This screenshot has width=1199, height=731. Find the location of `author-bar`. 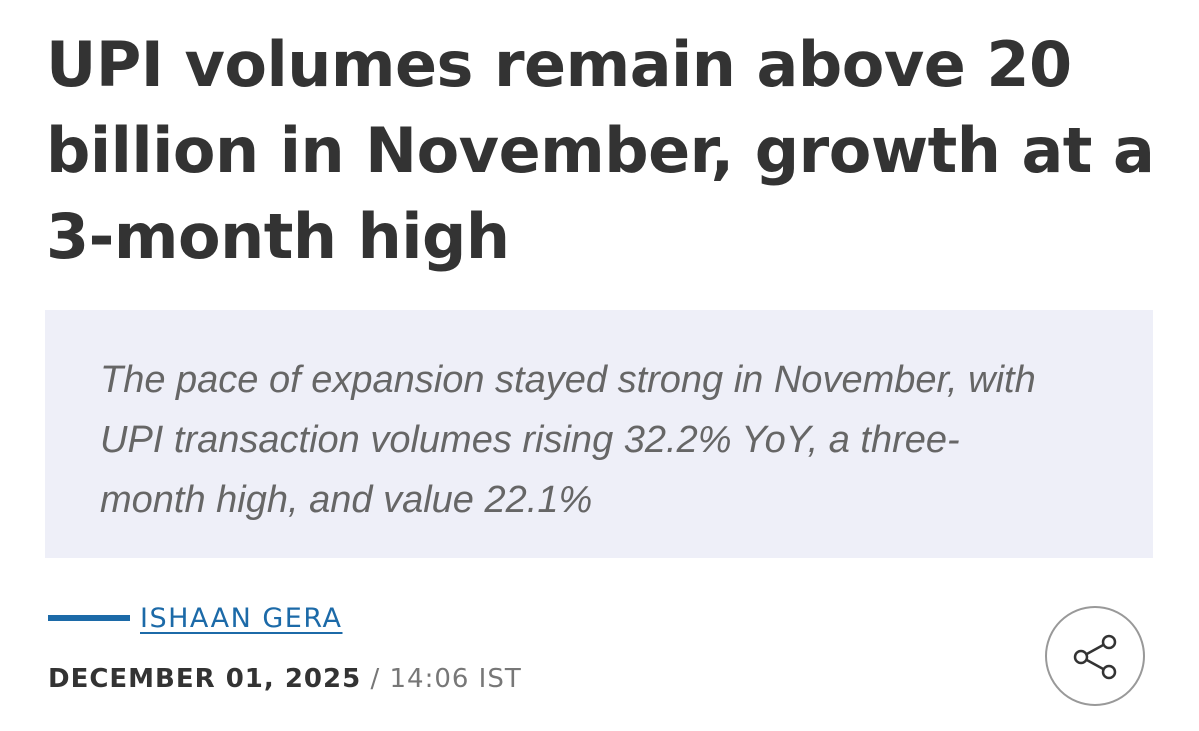

author-bar is located at coordinates (89, 618).